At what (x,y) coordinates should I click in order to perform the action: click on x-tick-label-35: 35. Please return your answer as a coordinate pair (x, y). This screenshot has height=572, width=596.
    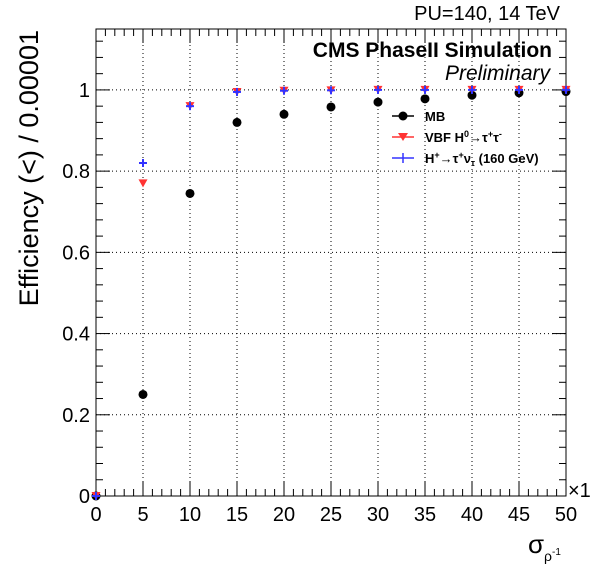
    Looking at the image, I should click on (425, 515).